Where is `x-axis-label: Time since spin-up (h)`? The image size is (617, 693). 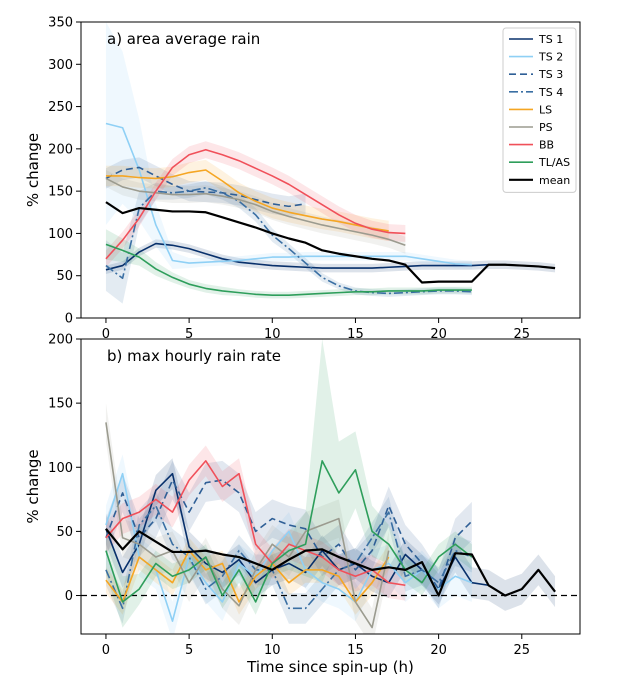
x-axis-label: Time since spin-up (h) is located at coordinates (330, 667).